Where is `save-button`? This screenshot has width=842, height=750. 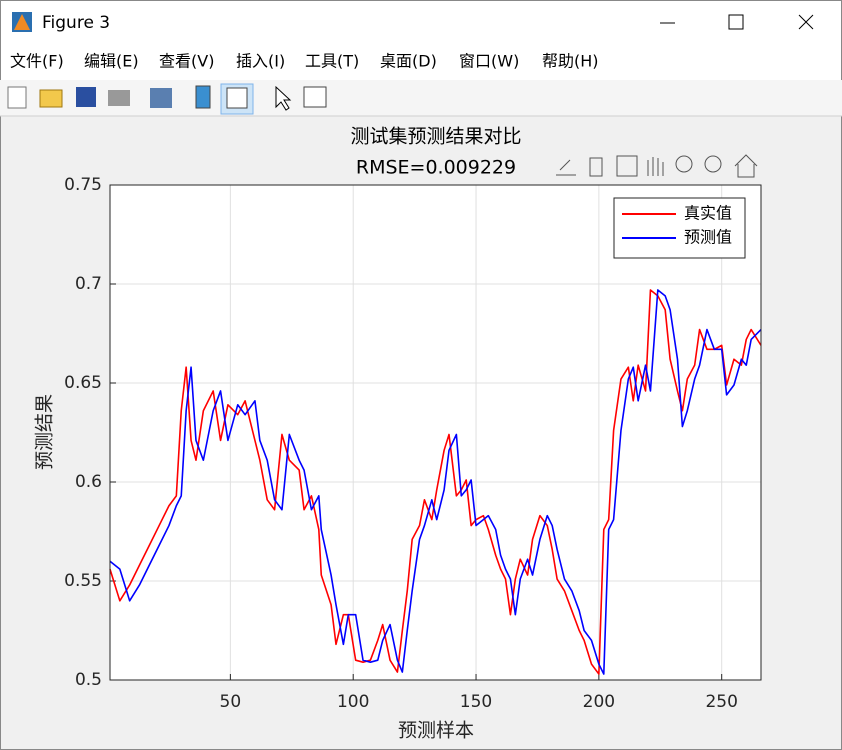
save-button is located at coordinates (86, 97).